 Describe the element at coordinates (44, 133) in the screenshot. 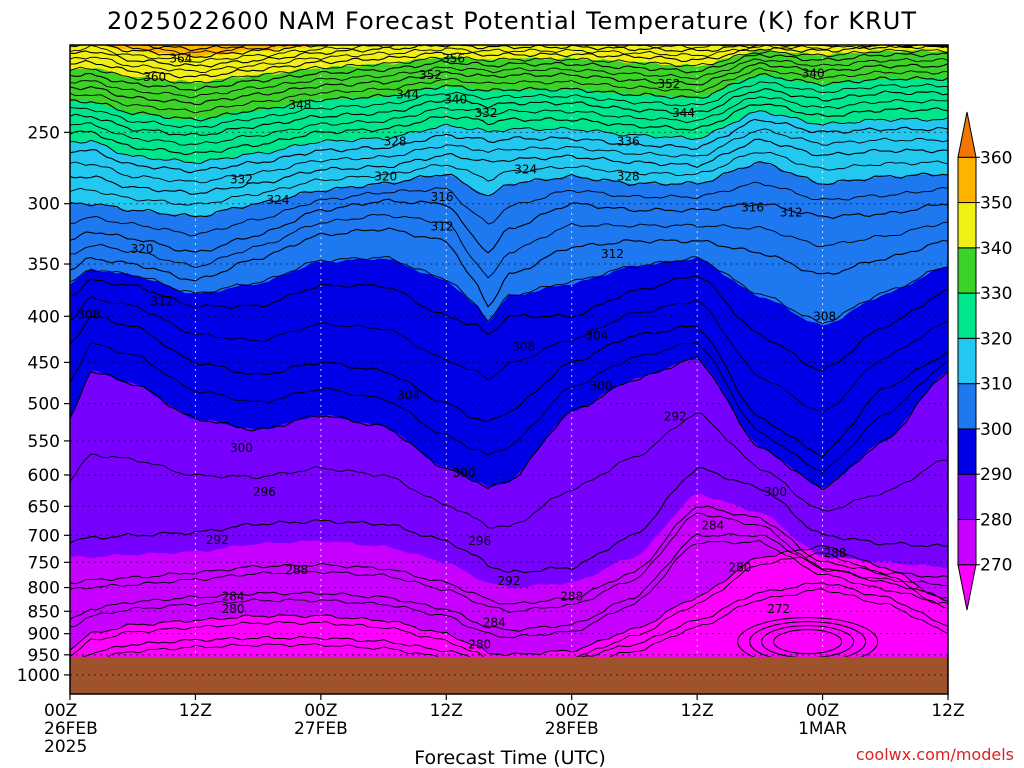

I see `y-tick-label: 250` at that location.